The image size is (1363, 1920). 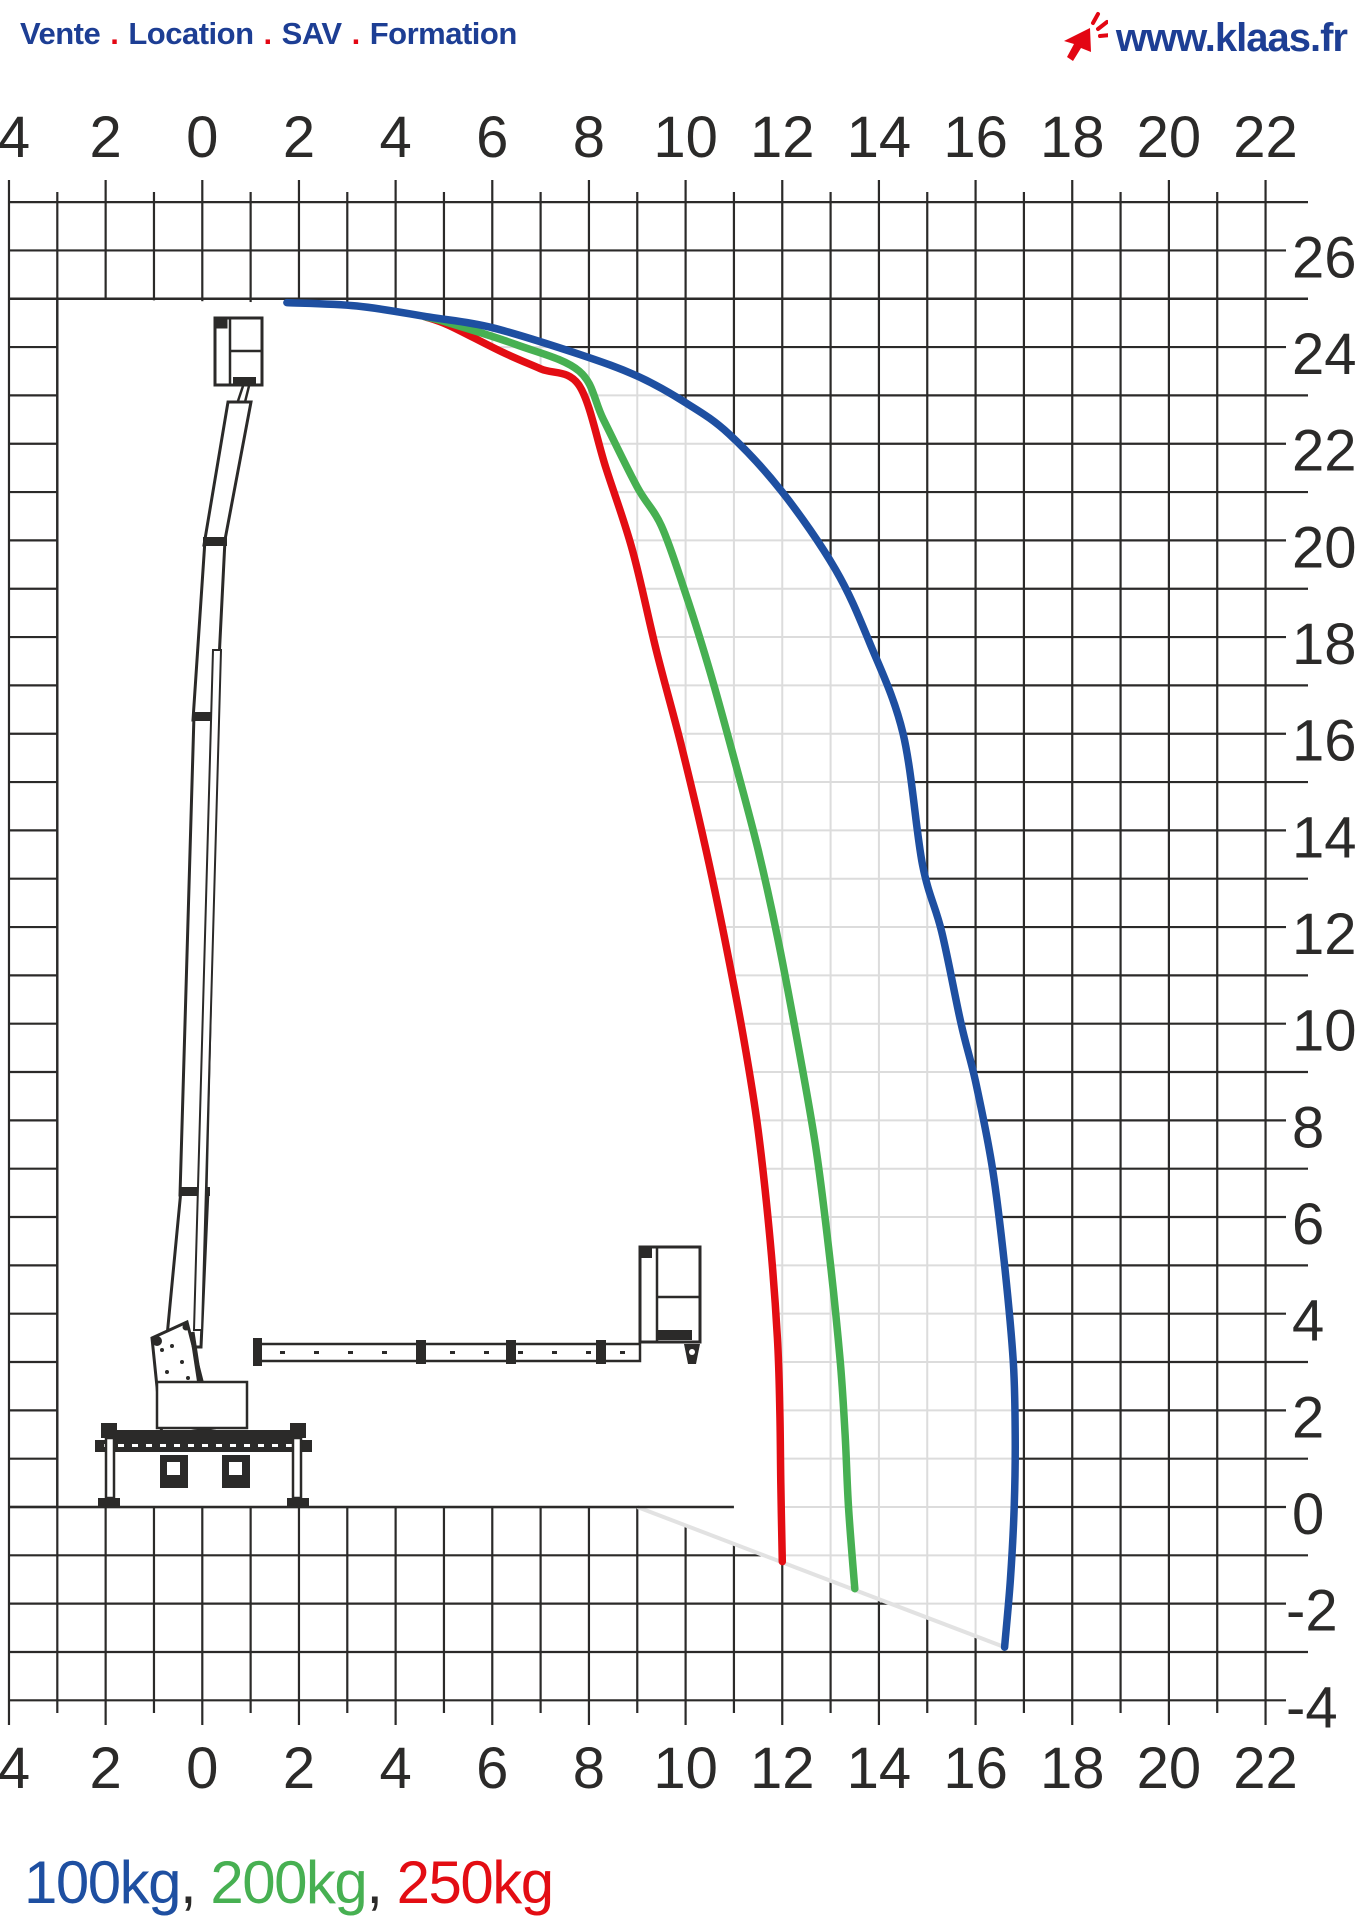 What do you see at coordinates (1308, 1417) in the screenshot?
I see `y-tick-2: 2` at bounding box center [1308, 1417].